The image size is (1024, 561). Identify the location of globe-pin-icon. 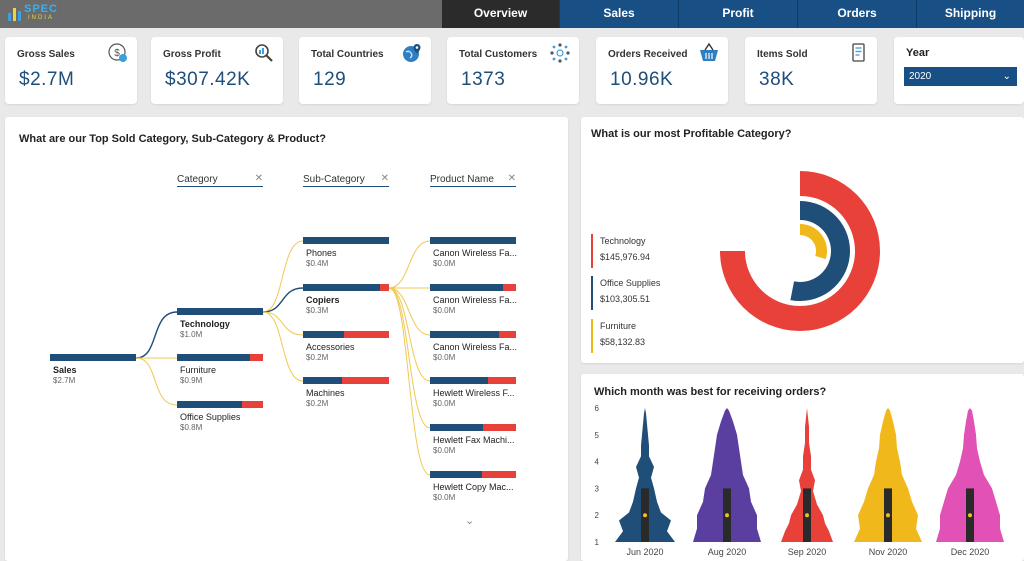
(412, 53).